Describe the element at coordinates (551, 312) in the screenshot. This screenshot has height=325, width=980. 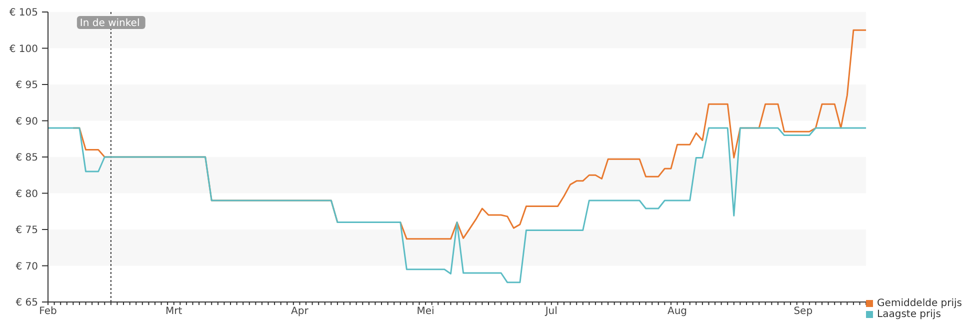
I see `x-tick-label: Jul` at that location.